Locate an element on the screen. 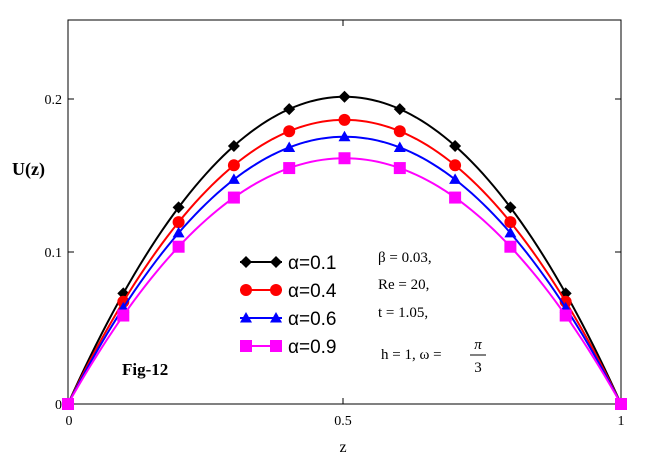 The height and width of the screenshot is (468, 647). legend: α=0.1 α=0.4 α=0.6 α=0.9 is located at coordinates (288, 305).